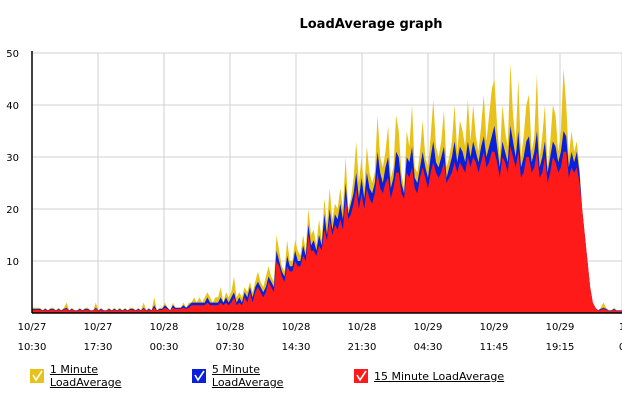 The height and width of the screenshot is (413, 622). What do you see at coordinates (620, 347) in the screenshot?
I see `x-tick-label-time-9: 0` at bounding box center [620, 347].